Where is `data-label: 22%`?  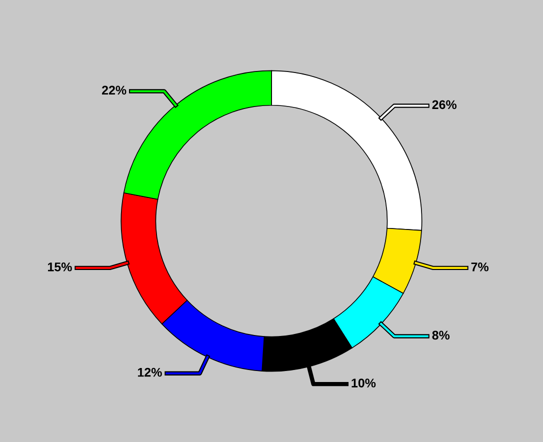
data-label: 22% is located at coordinates (114, 90).